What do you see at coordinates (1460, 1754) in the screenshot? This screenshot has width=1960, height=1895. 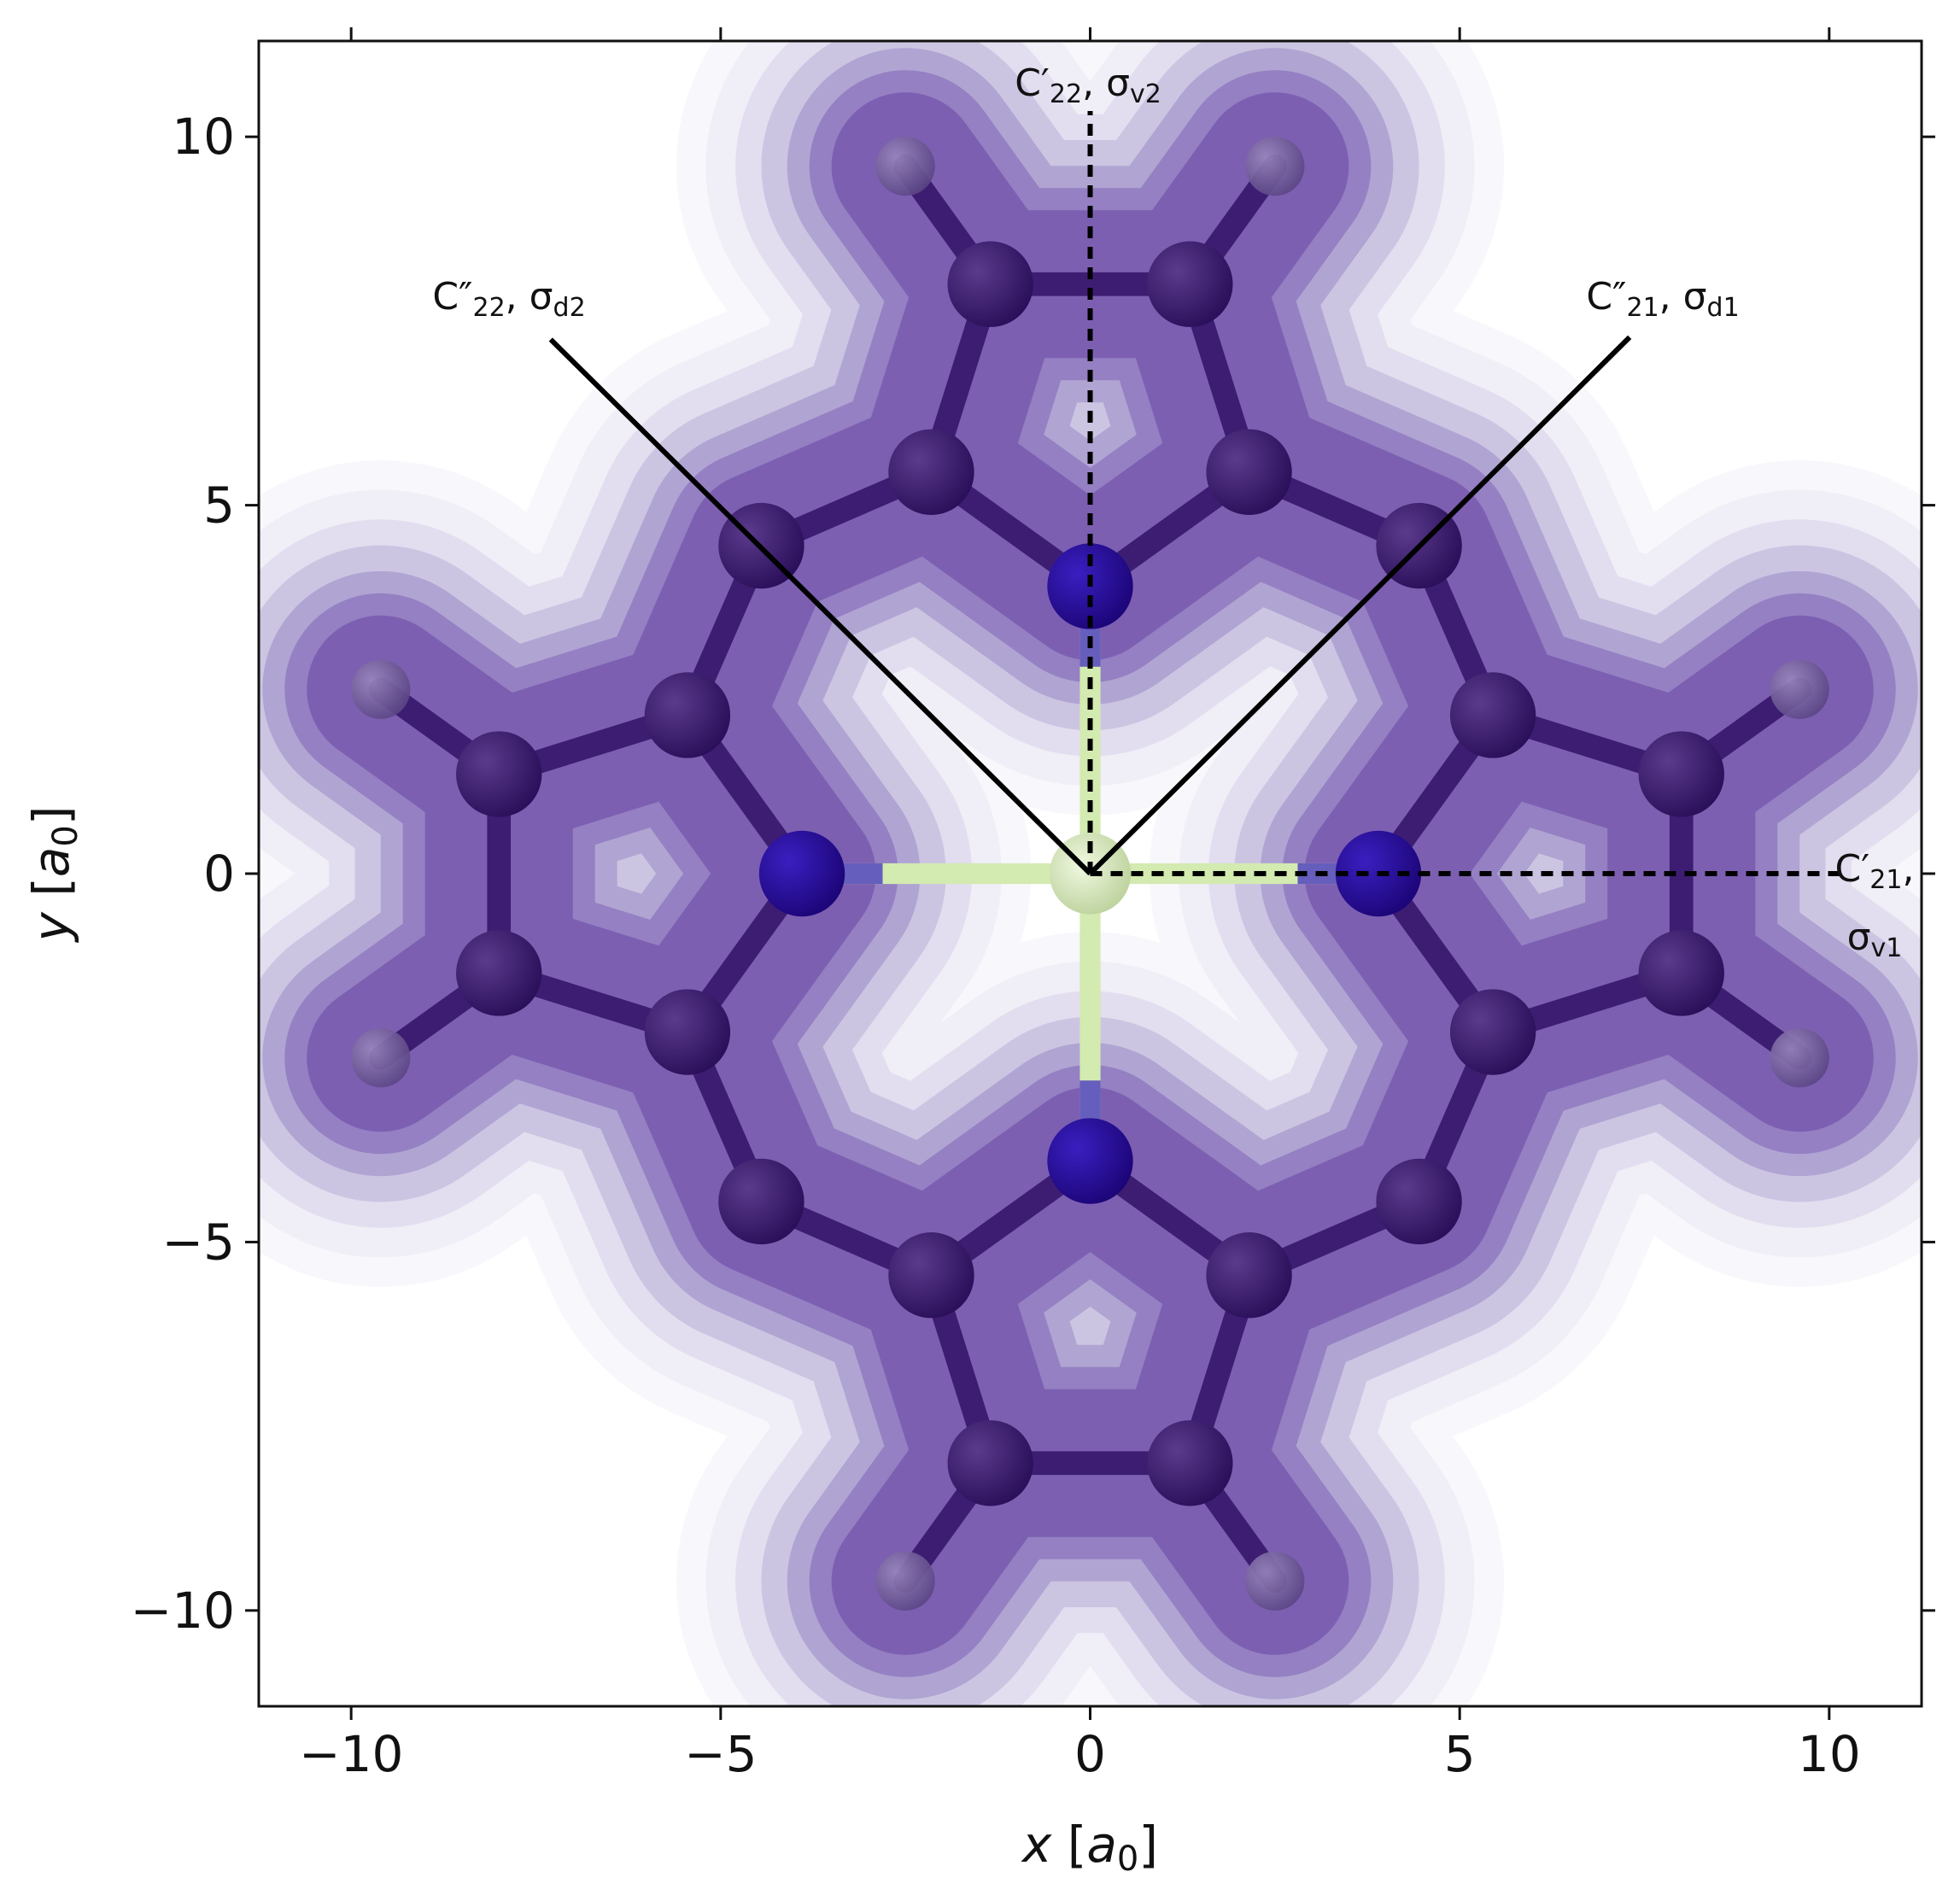 I see `x-tick-label: 5` at bounding box center [1460, 1754].